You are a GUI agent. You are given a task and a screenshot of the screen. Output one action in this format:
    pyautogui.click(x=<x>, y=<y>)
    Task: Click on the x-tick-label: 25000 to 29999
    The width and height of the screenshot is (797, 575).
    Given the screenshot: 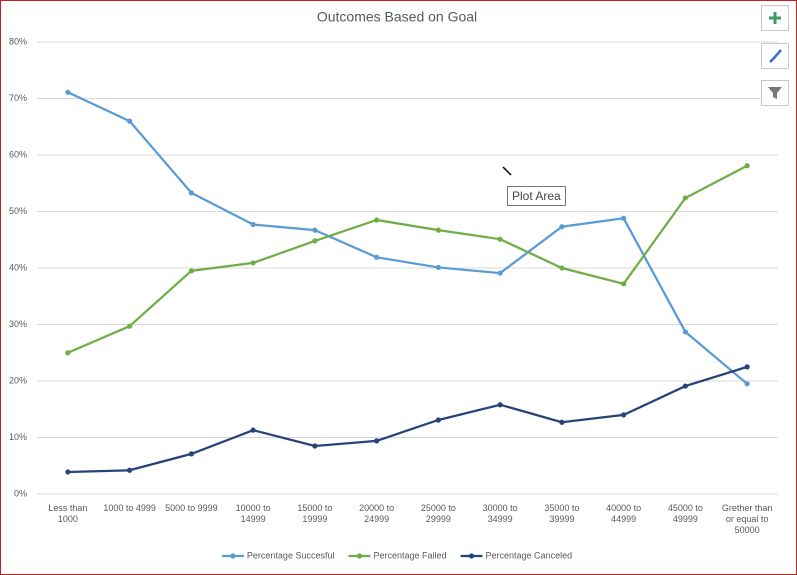 What is the action you would take?
    pyautogui.click(x=438, y=513)
    